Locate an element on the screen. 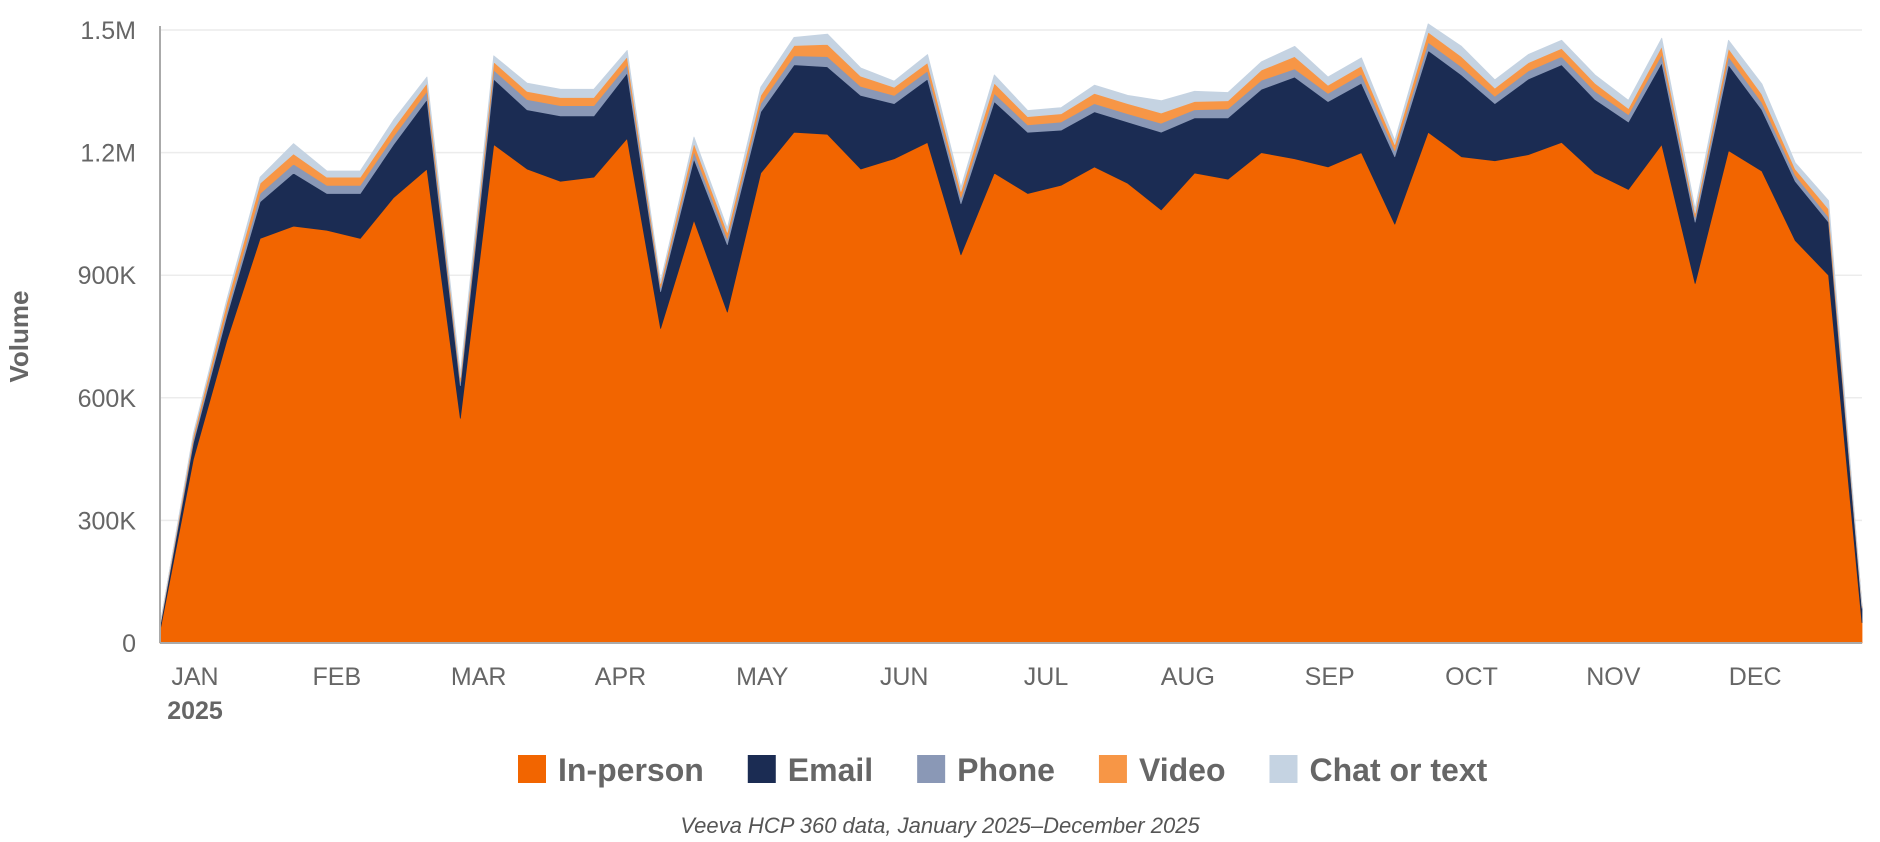 The image size is (1880, 842). legend-swatch-phone is located at coordinates (931, 769).